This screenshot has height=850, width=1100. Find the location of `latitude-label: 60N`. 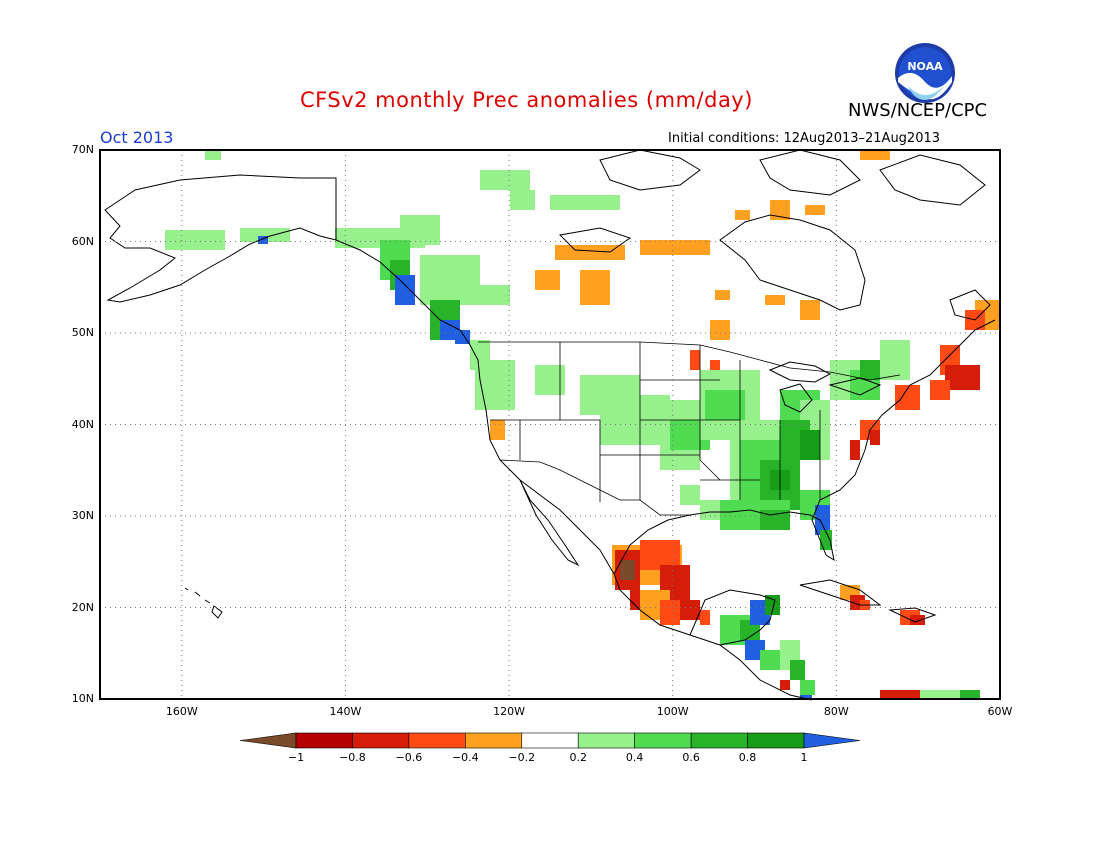

latitude-label: 60N is located at coordinates (82, 241).